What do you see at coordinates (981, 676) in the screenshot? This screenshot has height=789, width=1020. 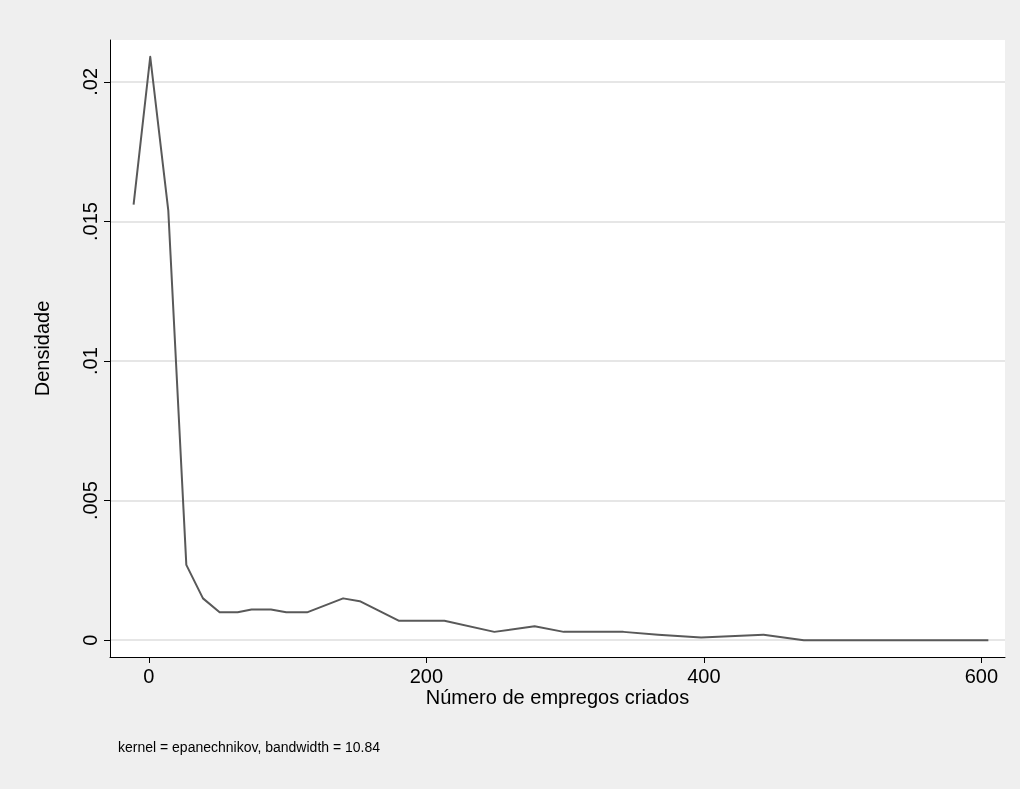 I see `x-tick-label: 600` at bounding box center [981, 676].